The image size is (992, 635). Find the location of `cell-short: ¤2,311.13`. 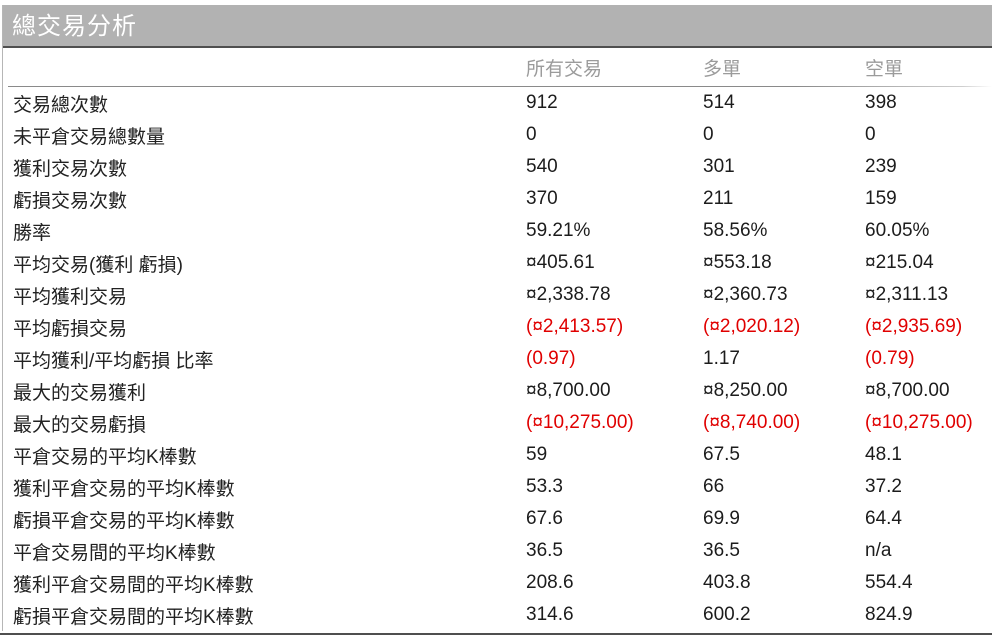

cell-short: ¤2,311.13 is located at coordinates (907, 294).